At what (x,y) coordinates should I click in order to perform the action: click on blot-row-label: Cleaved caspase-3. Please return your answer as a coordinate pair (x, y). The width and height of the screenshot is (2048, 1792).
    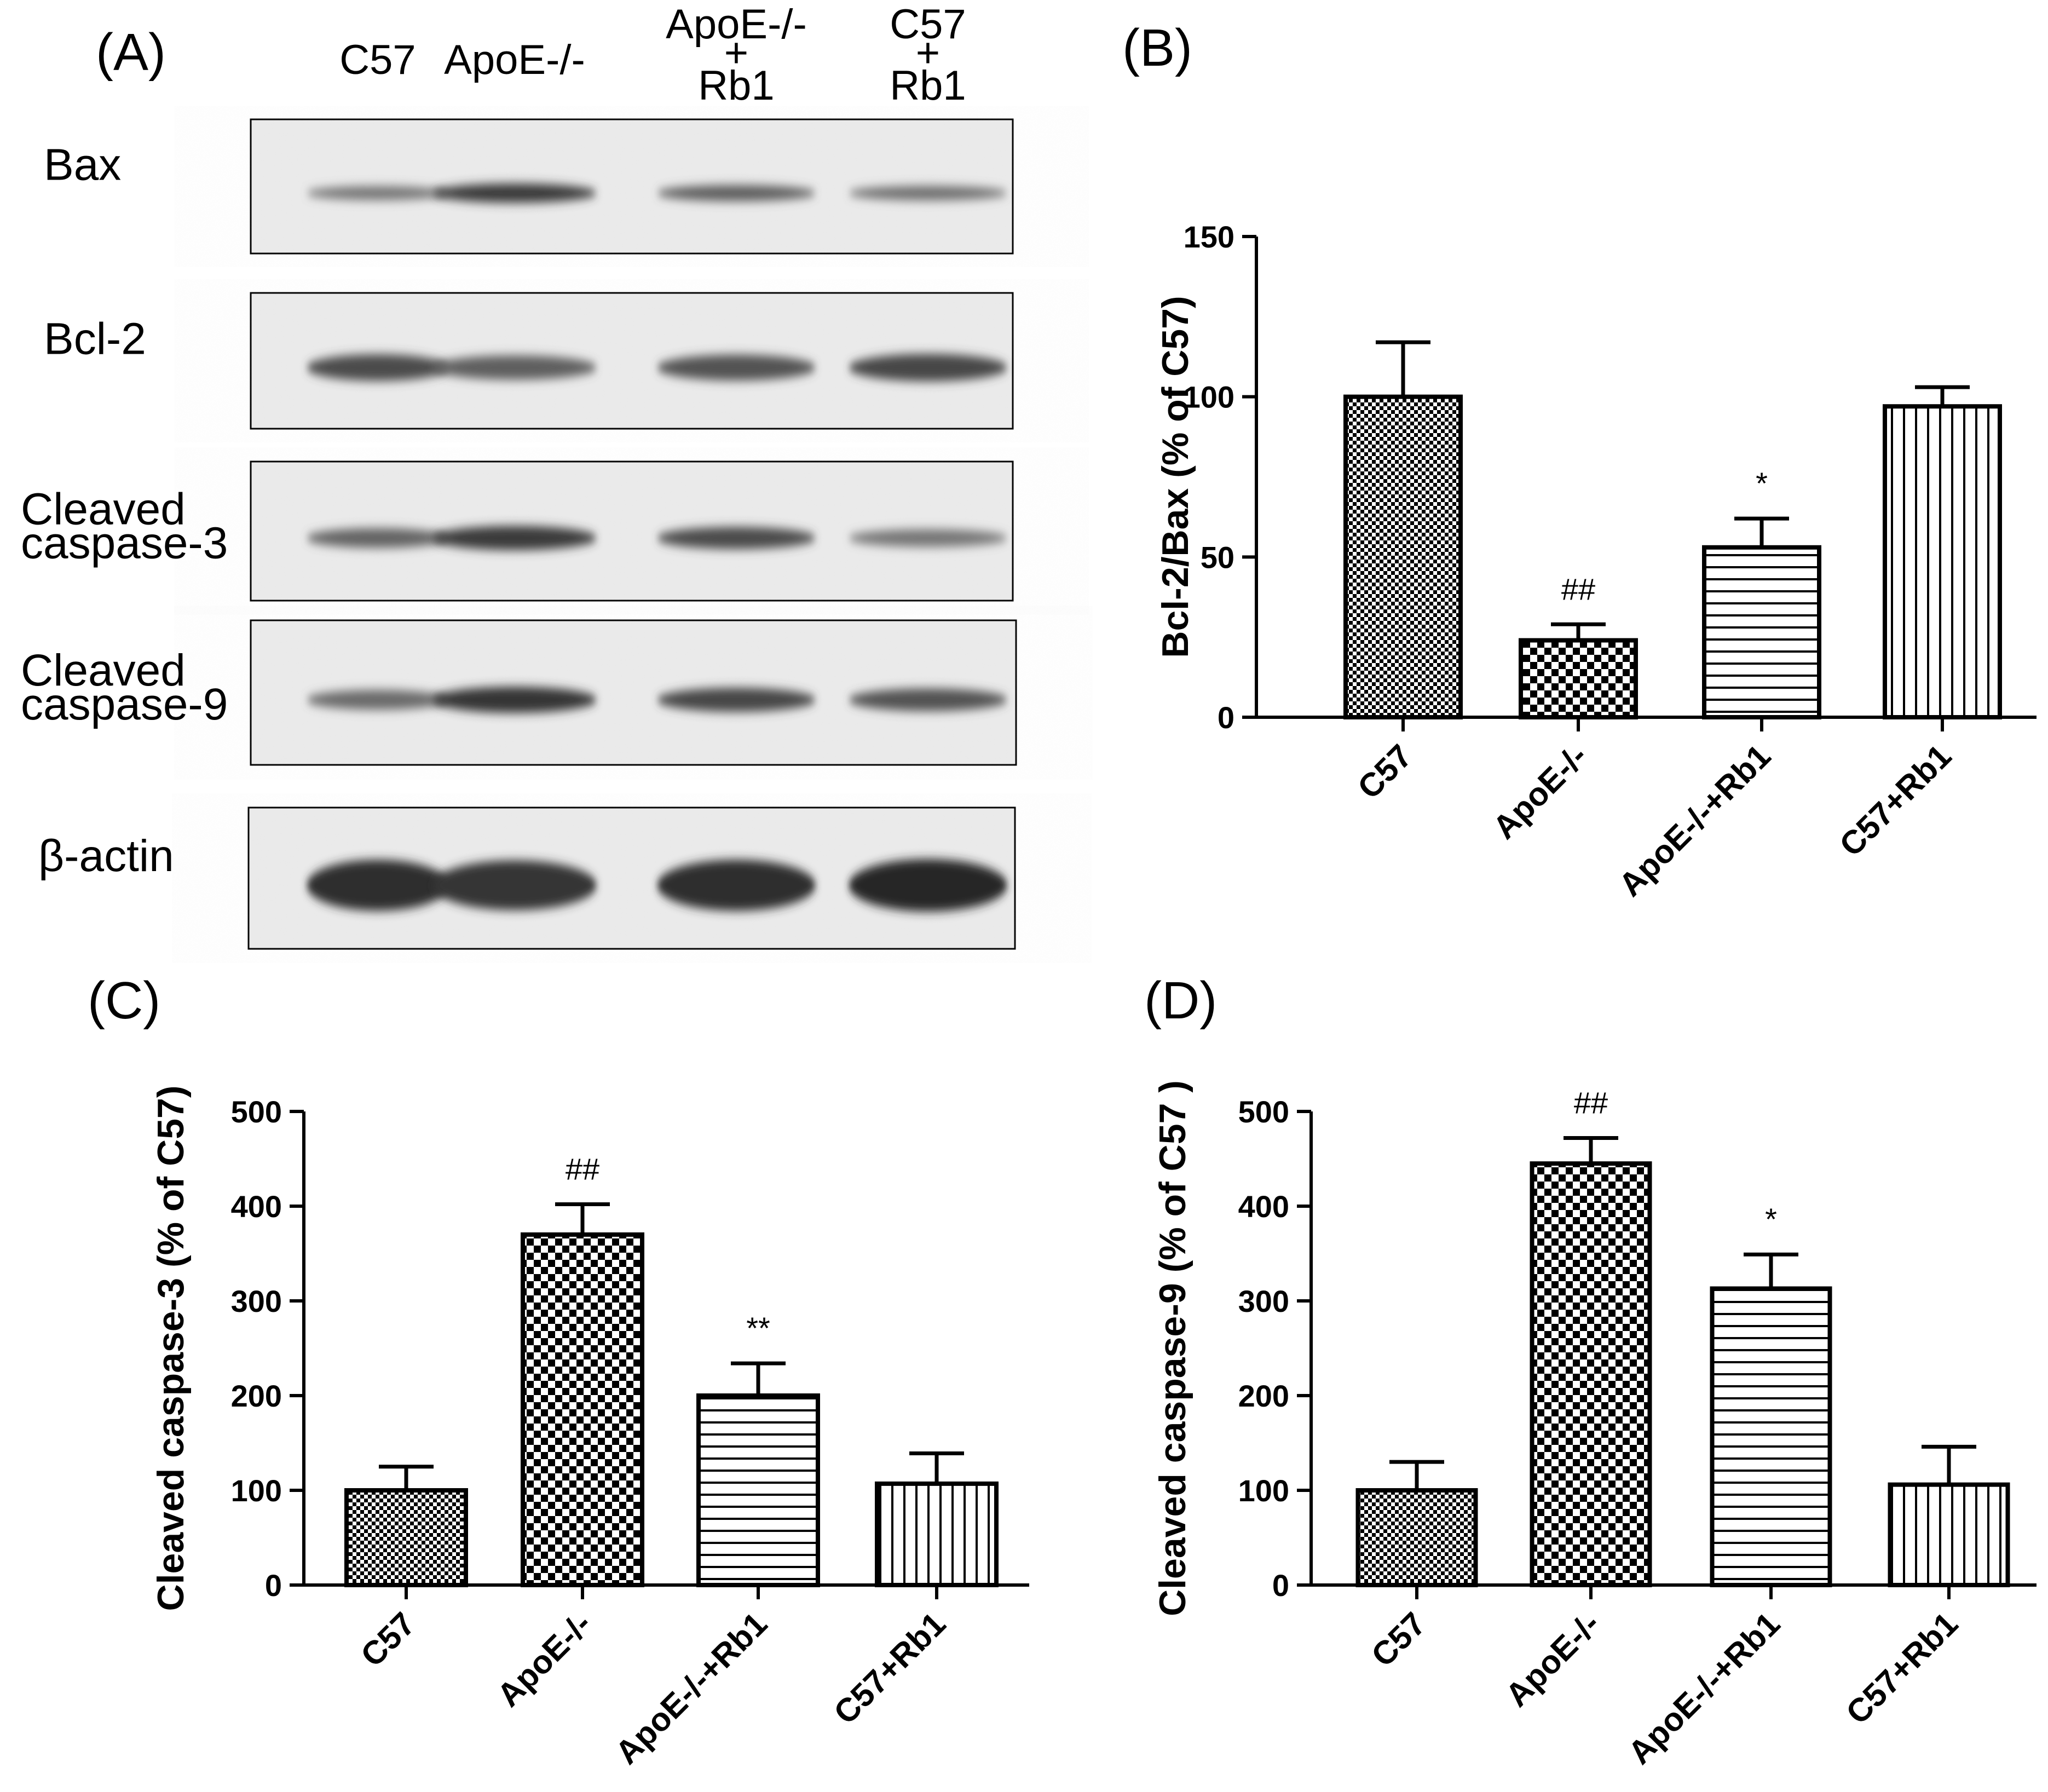
    Looking at the image, I should click on (124, 526).